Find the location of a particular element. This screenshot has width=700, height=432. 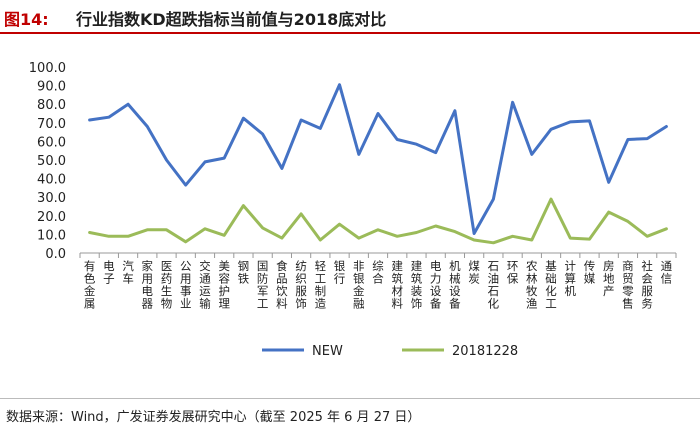

y-tick-label: 80.0 is located at coordinates (51, 105).